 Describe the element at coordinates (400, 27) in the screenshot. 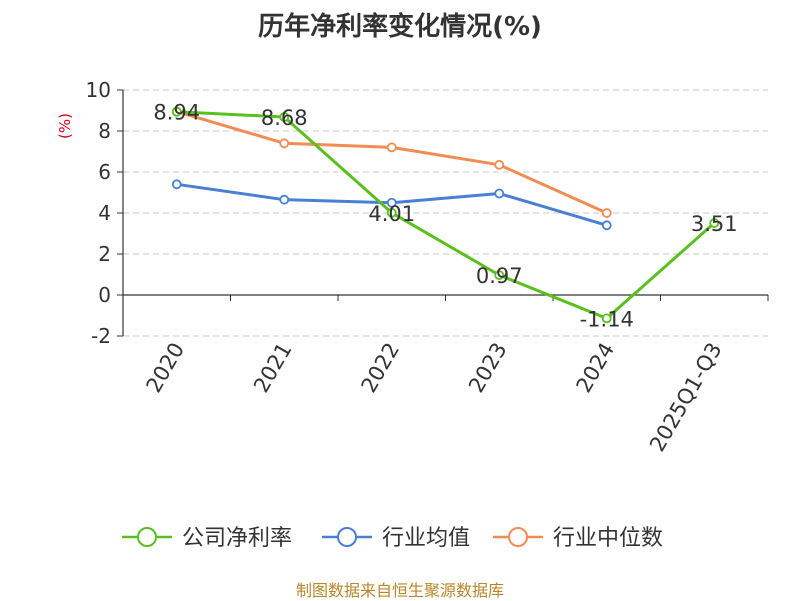

I see `chart-title: 历年净利率变化情况(%)` at that location.